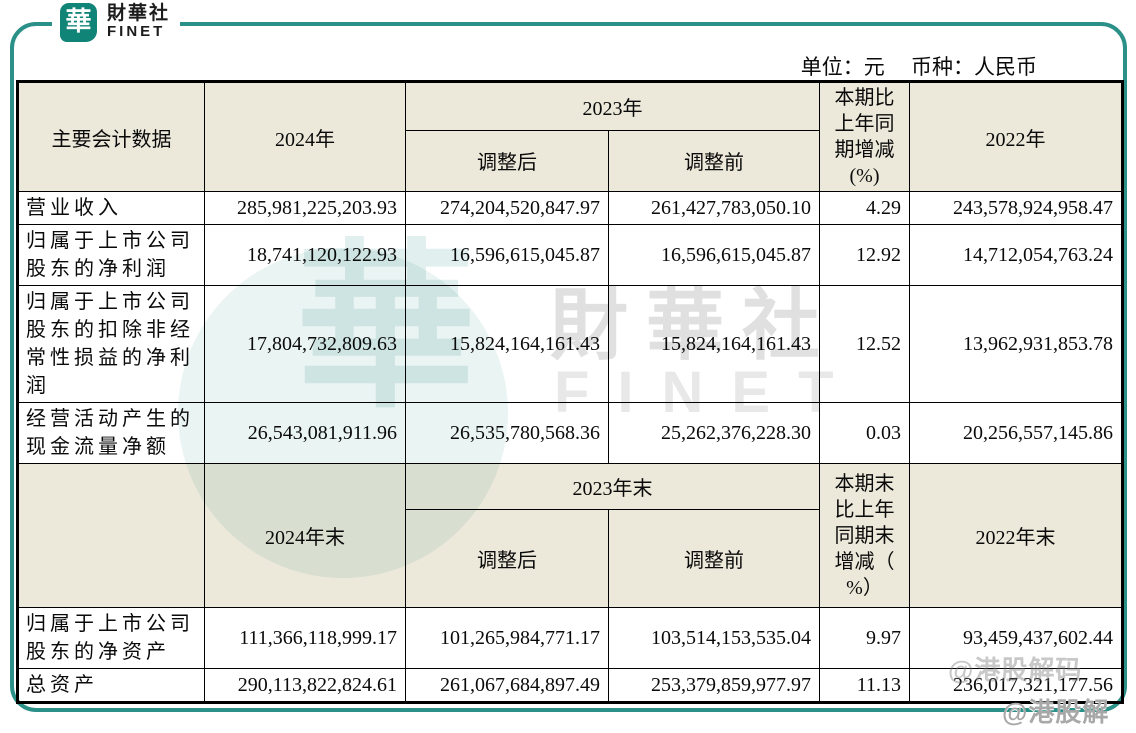  I want to click on table1-header-row-sub: 调整后 调整前, so click(570, 161).